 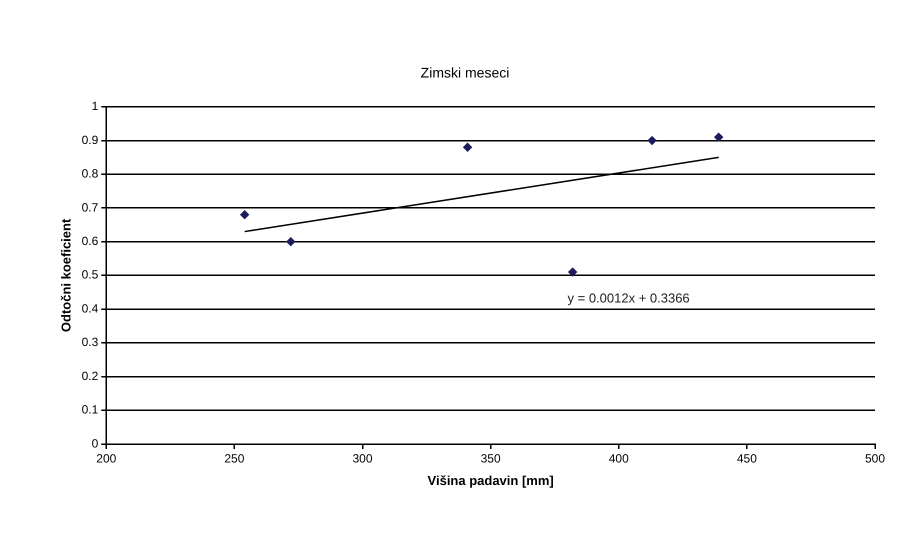 I want to click on y-axis-title: Odtočni koeficient, so click(x=66, y=275).